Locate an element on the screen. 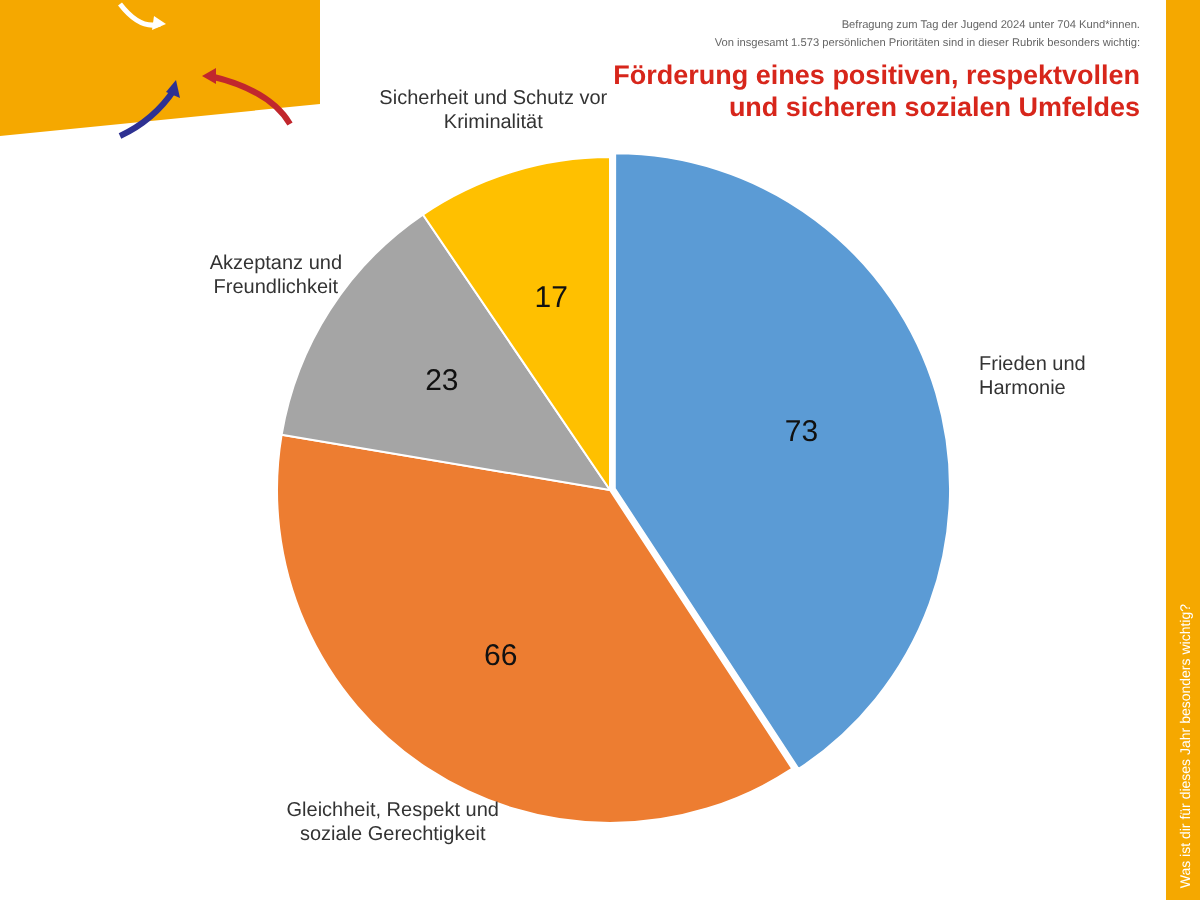 The width and height of the screenshot is (1200, 900). data-label: 23 is located at coordinates (442, 381).